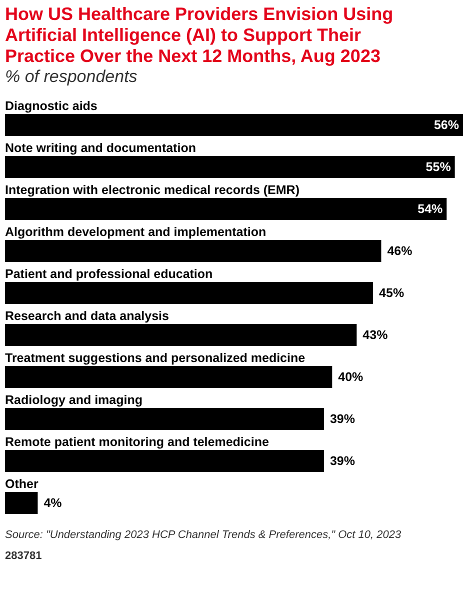 The width and height of the screenshot is (470, 610). I want to click on text: 283781, so click(23, 556).